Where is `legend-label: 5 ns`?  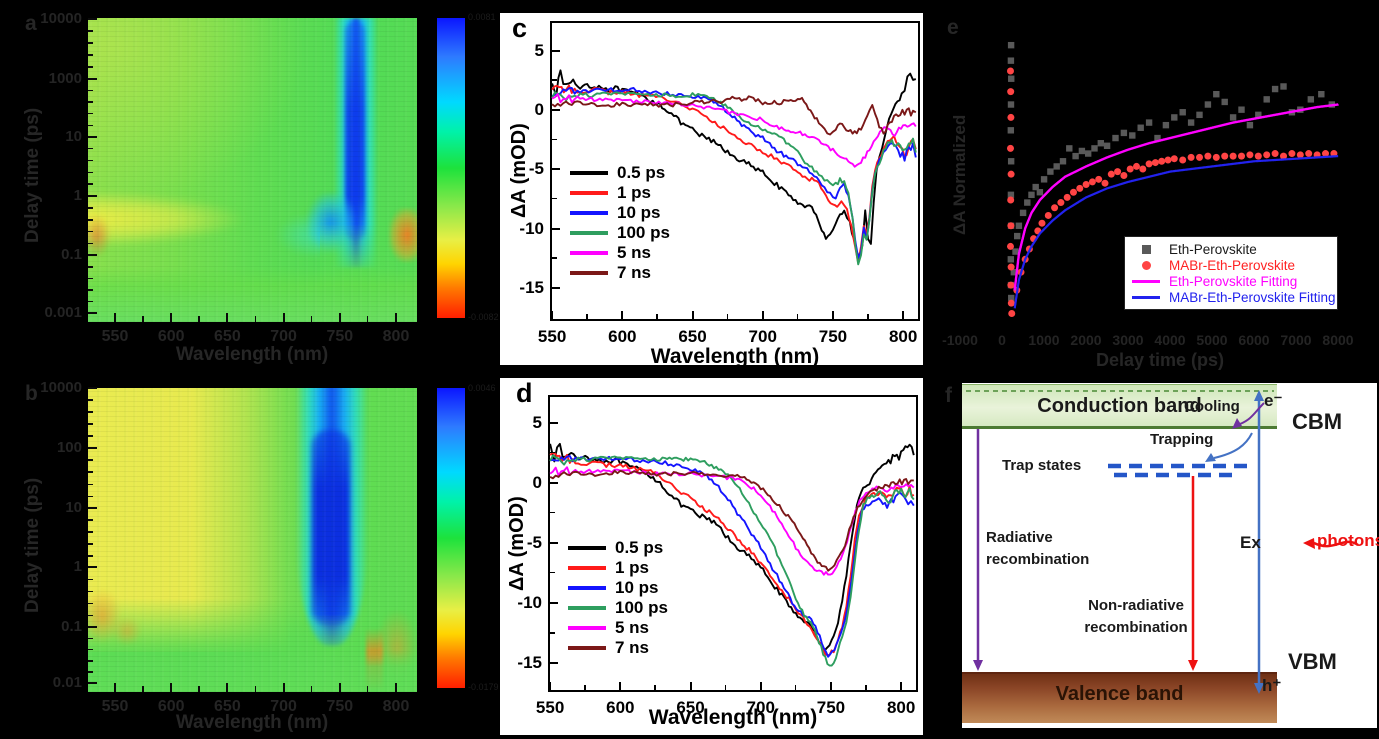
legend-label: 5 ns is located at coordinates (632, 627).